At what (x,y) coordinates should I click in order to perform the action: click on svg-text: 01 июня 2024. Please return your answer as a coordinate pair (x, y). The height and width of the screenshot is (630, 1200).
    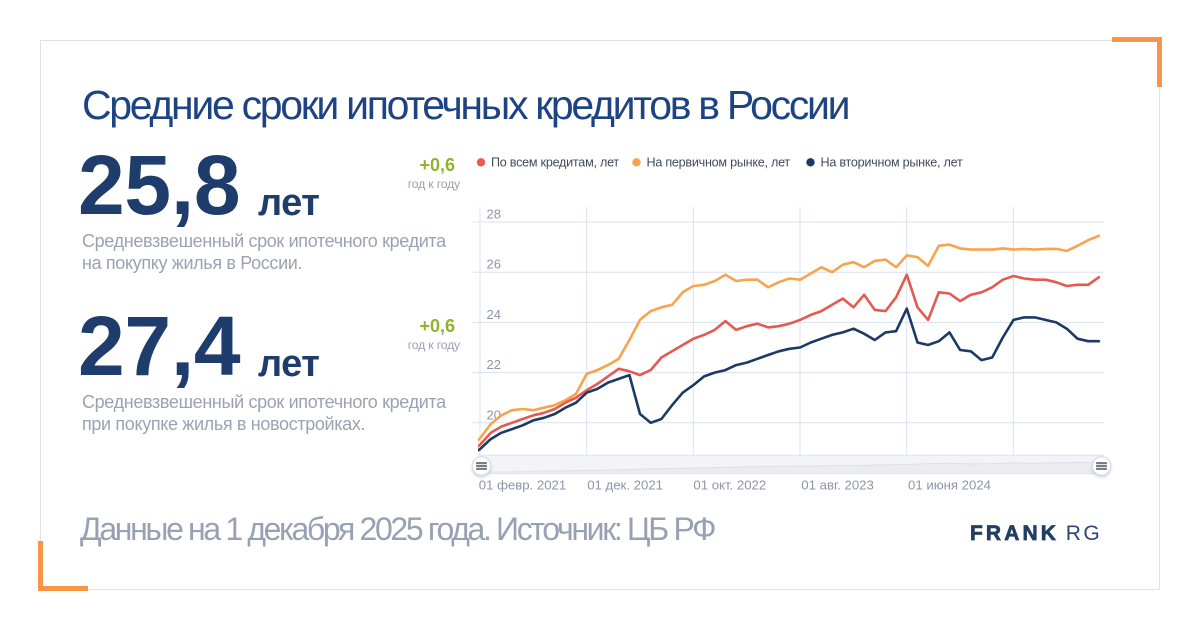
    Looking at the image, I should click on (949, 485).